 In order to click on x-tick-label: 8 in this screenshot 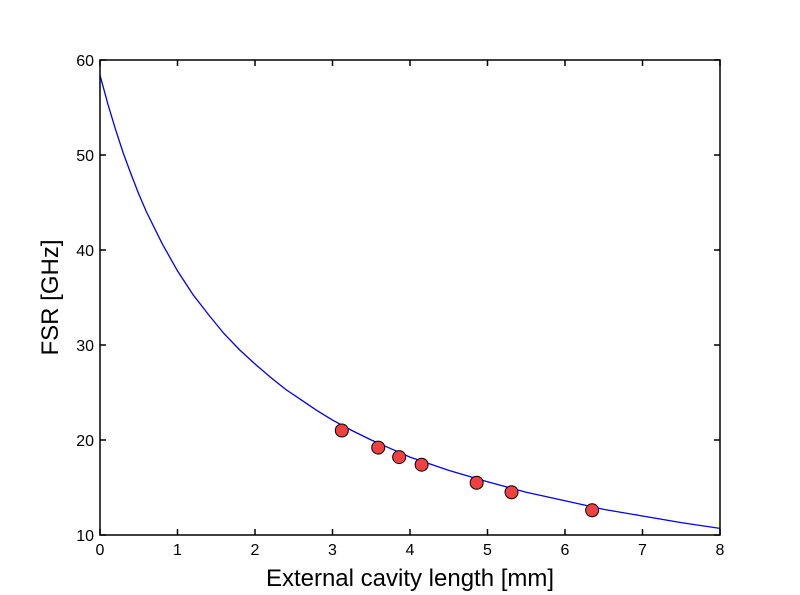, I will do `click(720, 550)`.